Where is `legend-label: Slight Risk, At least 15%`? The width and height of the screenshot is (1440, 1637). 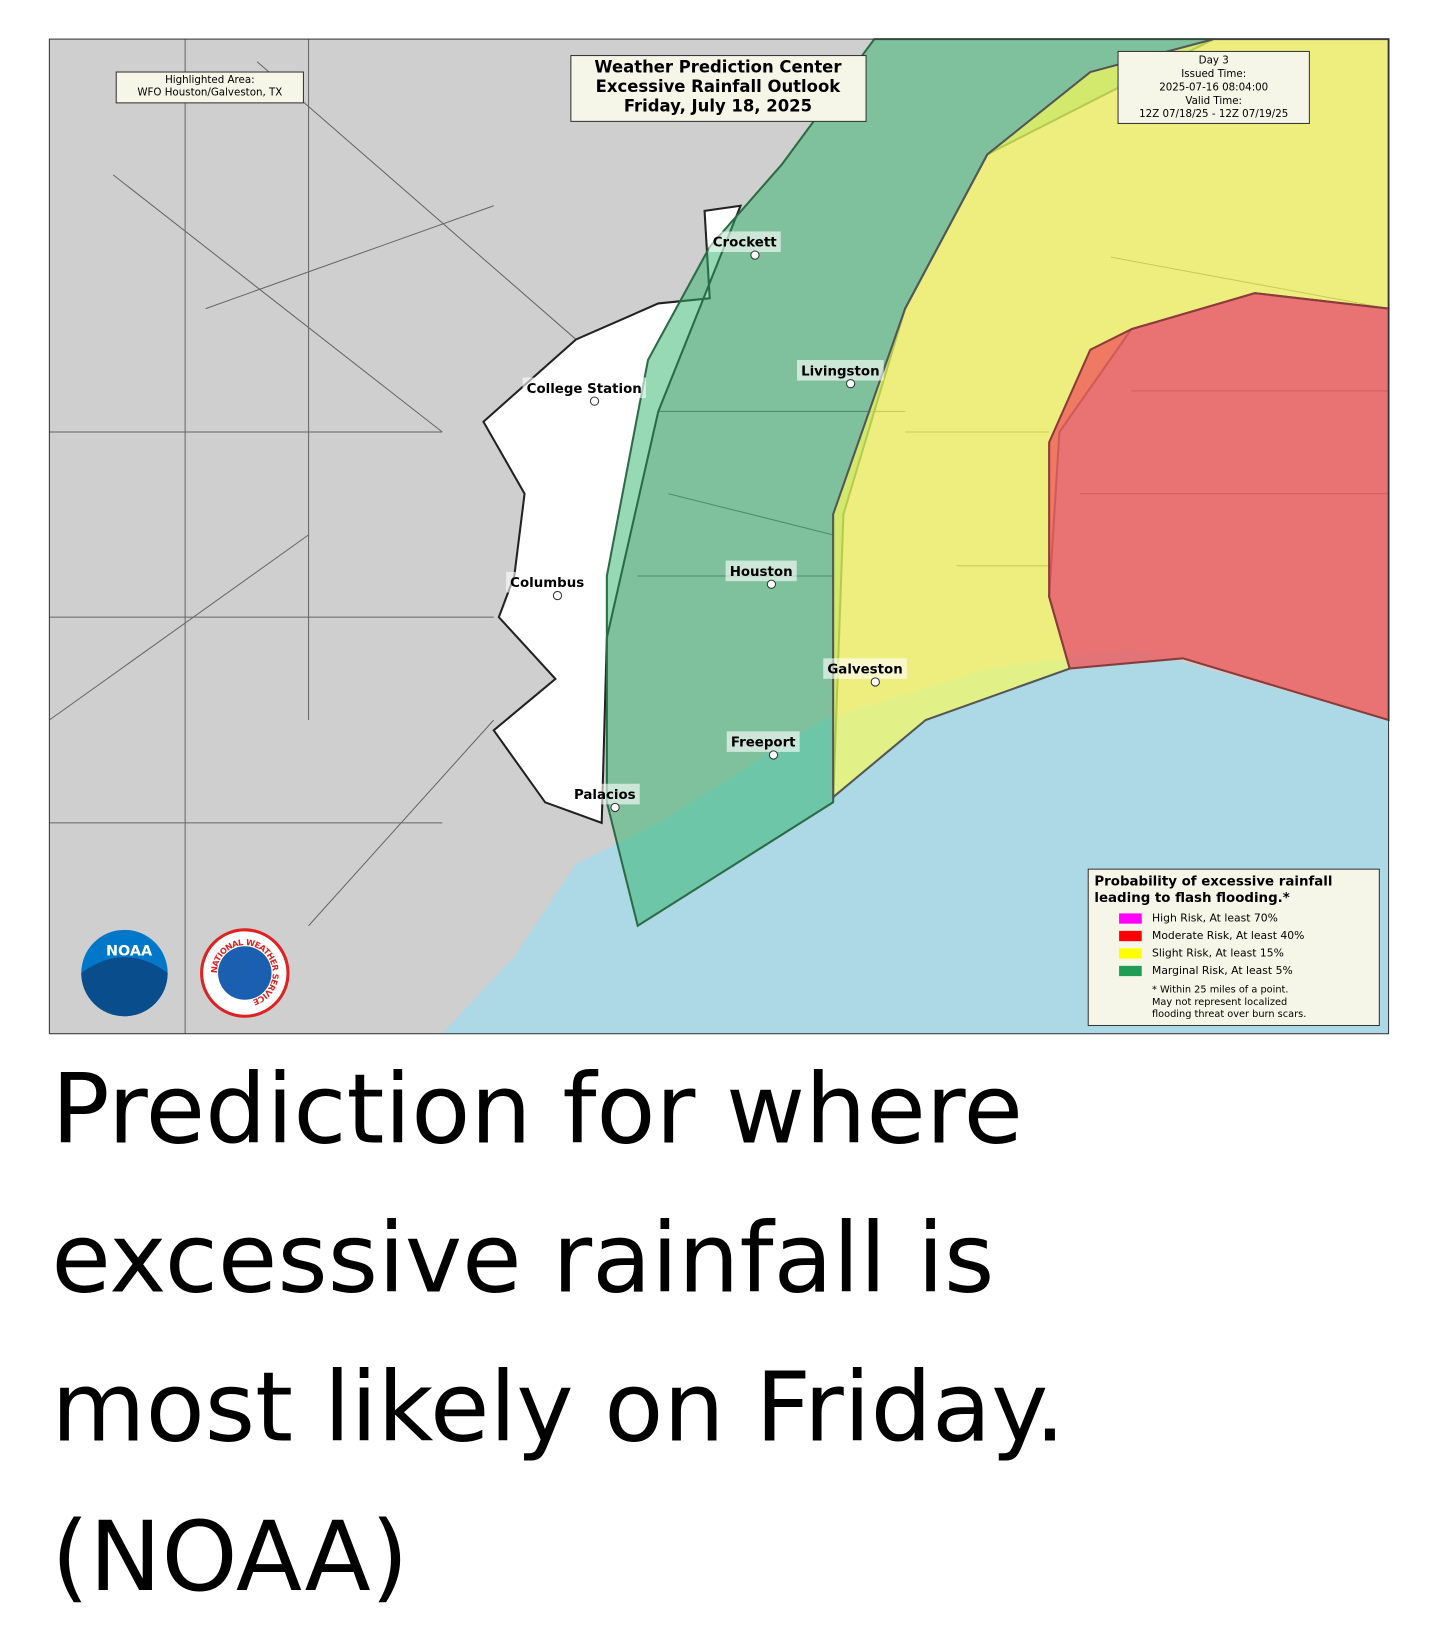
legend-label: Slight Risk, At least 15% is located at coordinates (1218, 953).